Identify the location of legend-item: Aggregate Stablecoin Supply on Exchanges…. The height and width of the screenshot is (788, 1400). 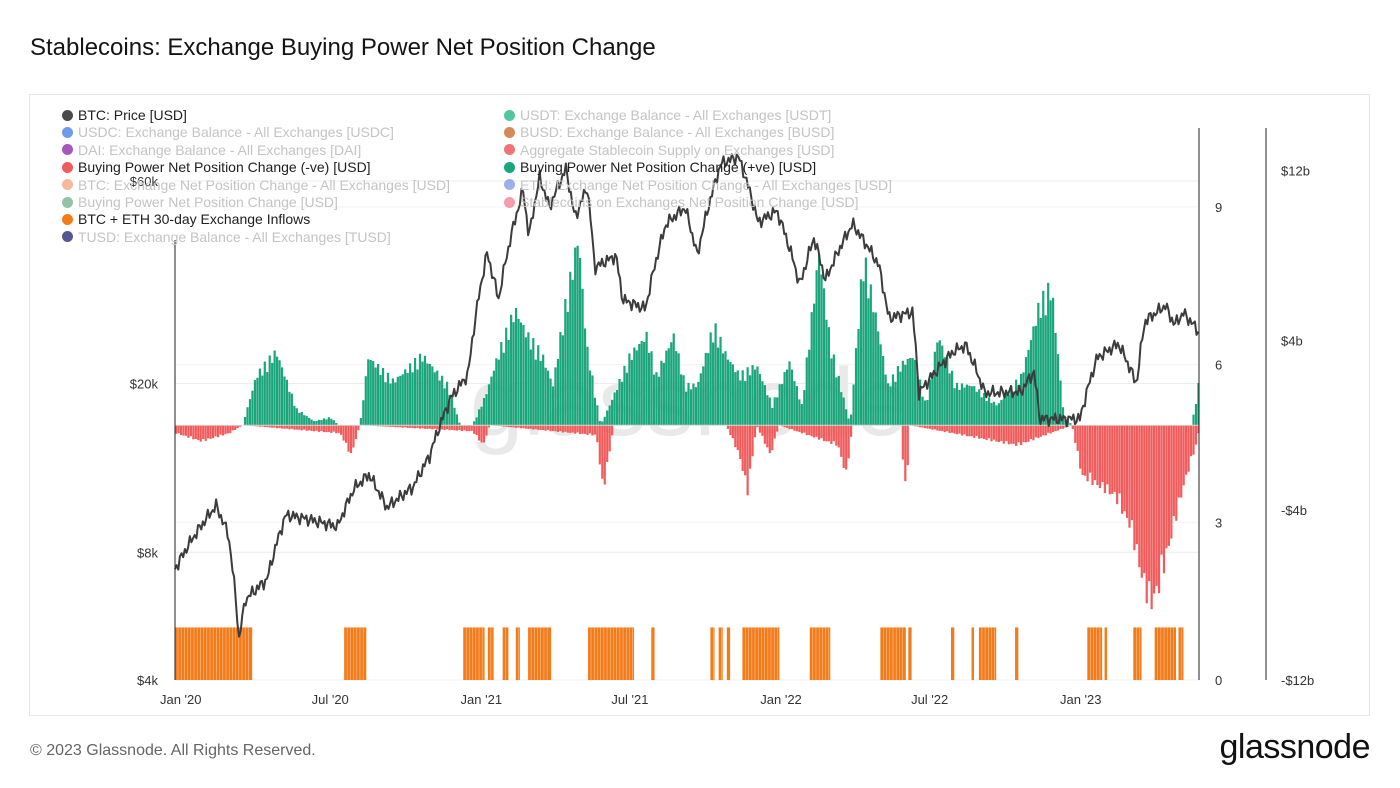
(669, 150).